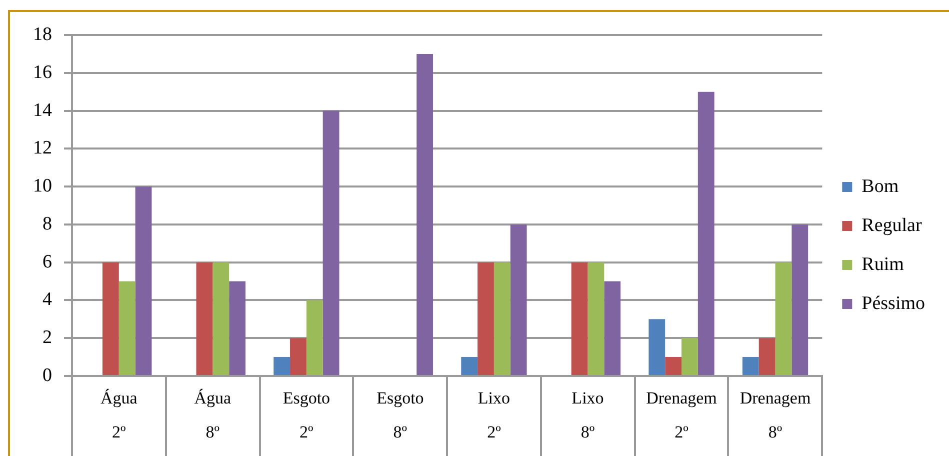 This screenshot has height=456, width=949. Describe the element at coordinates (47, 337) in the screenshot. I see `y-tick-label: 2` at that location.